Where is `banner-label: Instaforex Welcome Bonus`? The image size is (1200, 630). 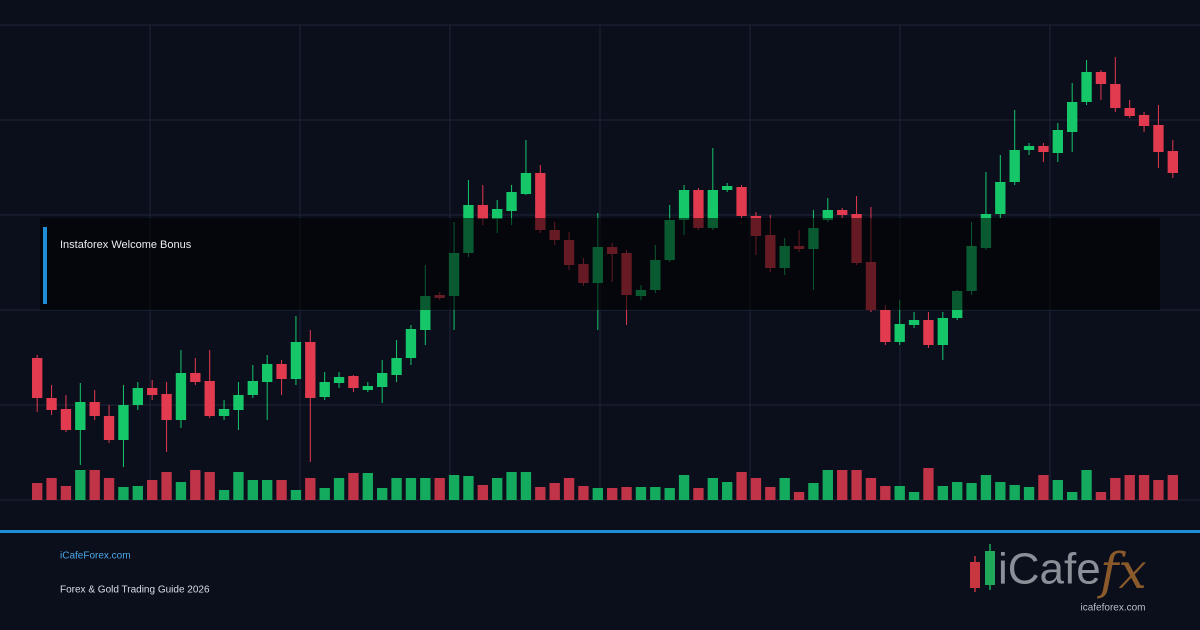 banner-label: Instaforex Welcome Bonus is located at coordinates (126, 245).